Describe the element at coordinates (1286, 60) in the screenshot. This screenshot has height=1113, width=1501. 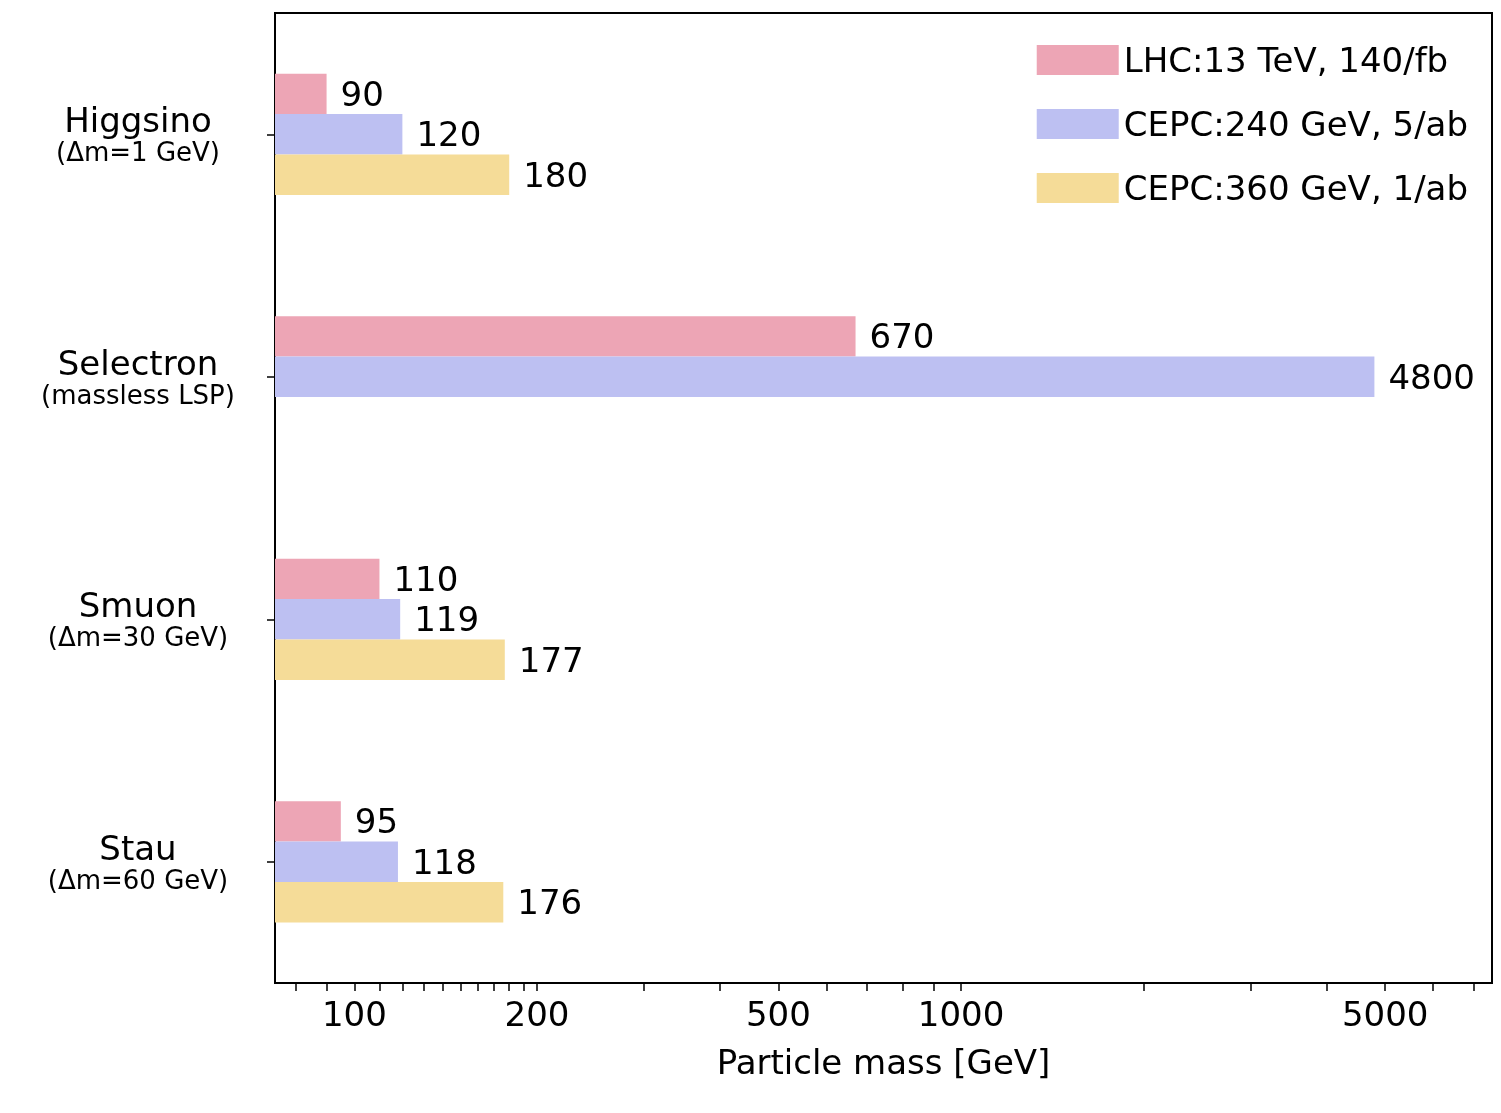
I see `legend-label: LHC:13 TeV, 140/fb` at that location.